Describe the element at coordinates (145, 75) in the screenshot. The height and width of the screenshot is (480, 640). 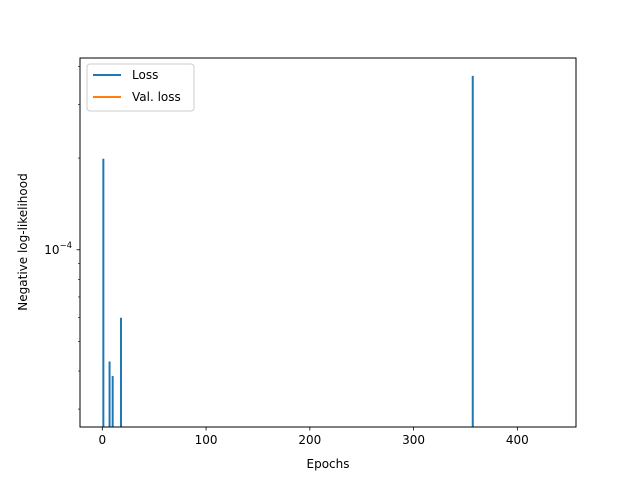
I see `legend-label: Loss` at that location.